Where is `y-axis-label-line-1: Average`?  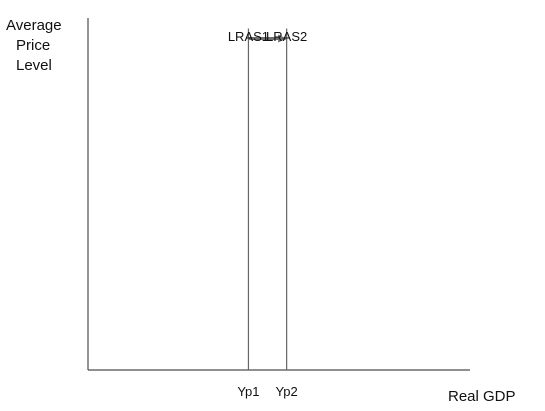
y-axis-label-line-1: Average is located at coordinates (34, 25).